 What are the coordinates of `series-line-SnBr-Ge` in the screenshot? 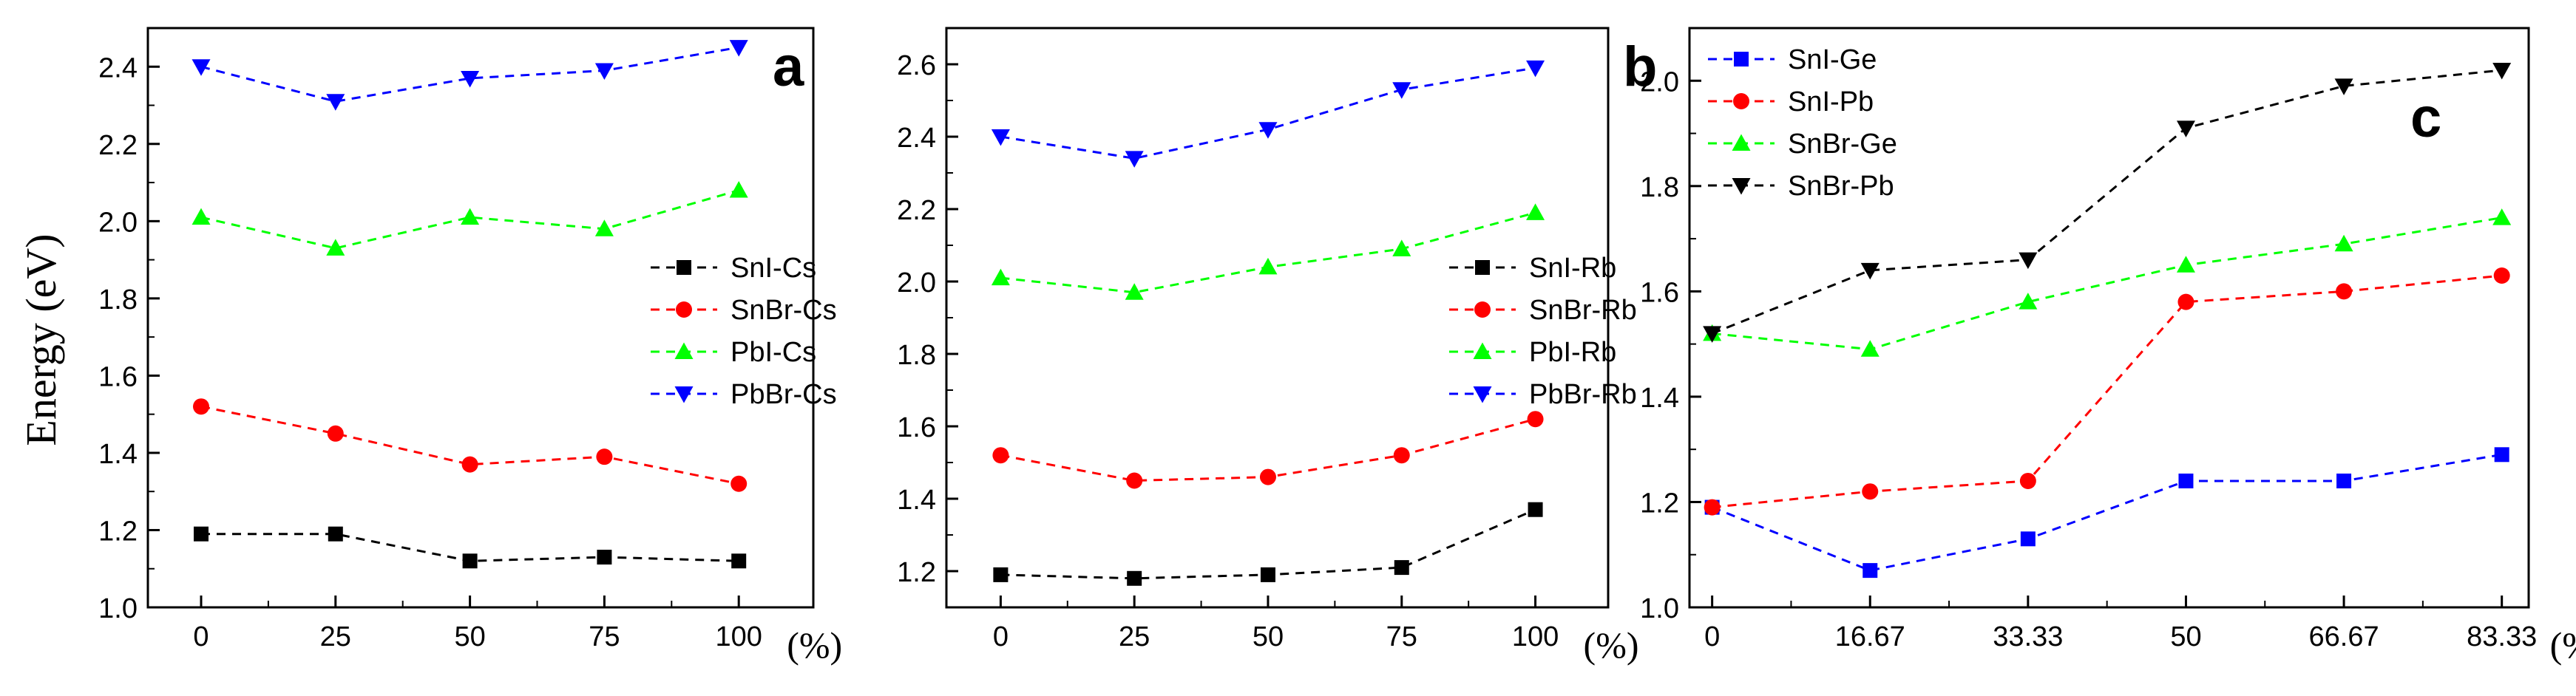 It's located at (2107, 283).